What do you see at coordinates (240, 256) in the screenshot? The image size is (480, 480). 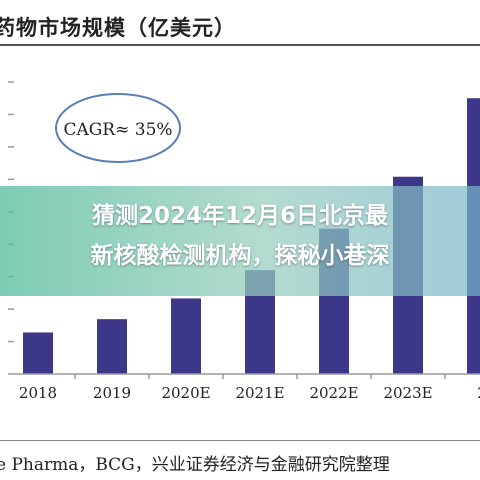 I see `headline-line-2: 新核酸检测机构，探秘小巷深` at bounding box center [240, 256].